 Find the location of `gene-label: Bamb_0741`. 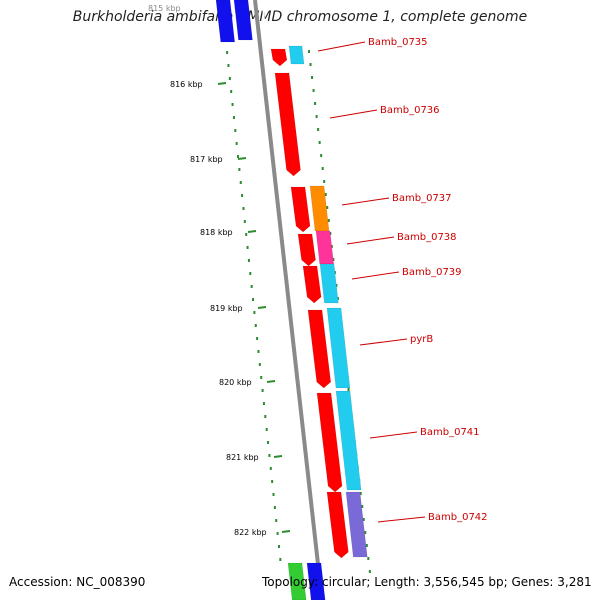

gene-label: Bamb_0741 is located at coordinates (450, 432).